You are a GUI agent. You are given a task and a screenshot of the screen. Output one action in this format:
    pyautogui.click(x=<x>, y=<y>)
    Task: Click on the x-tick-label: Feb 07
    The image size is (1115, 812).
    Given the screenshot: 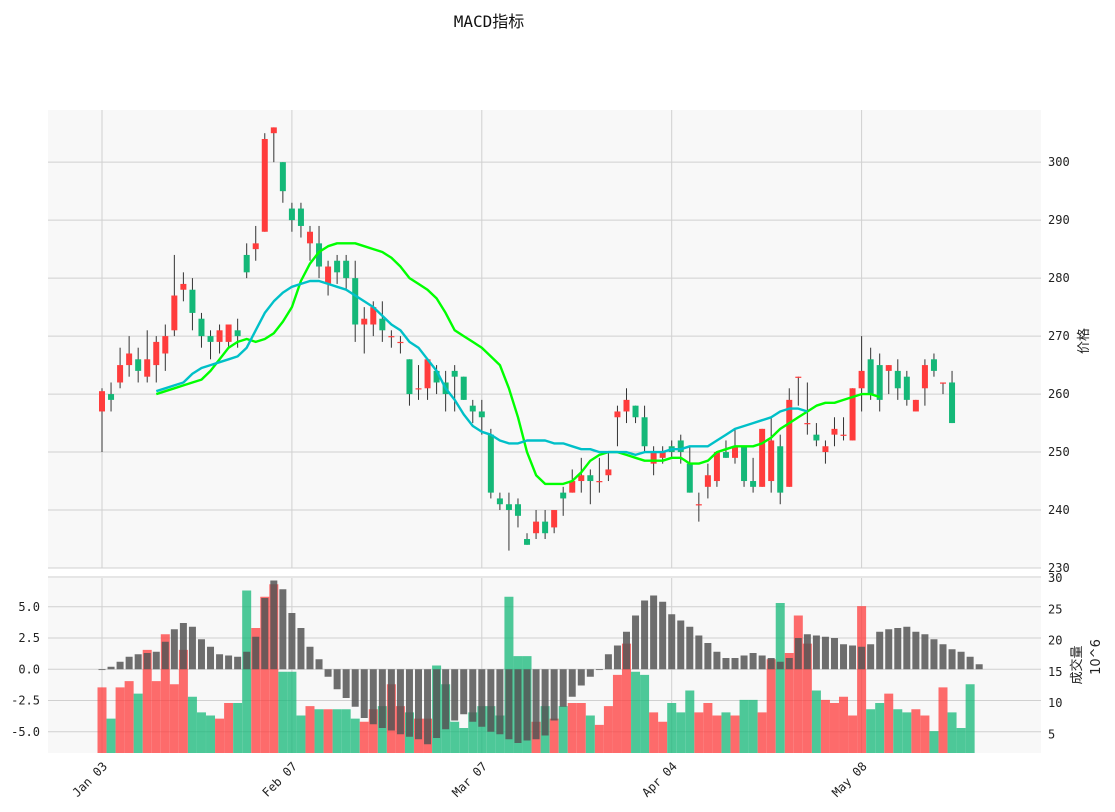 What is the action you would take?
    pyautogui.click(x=279, y=779)
    